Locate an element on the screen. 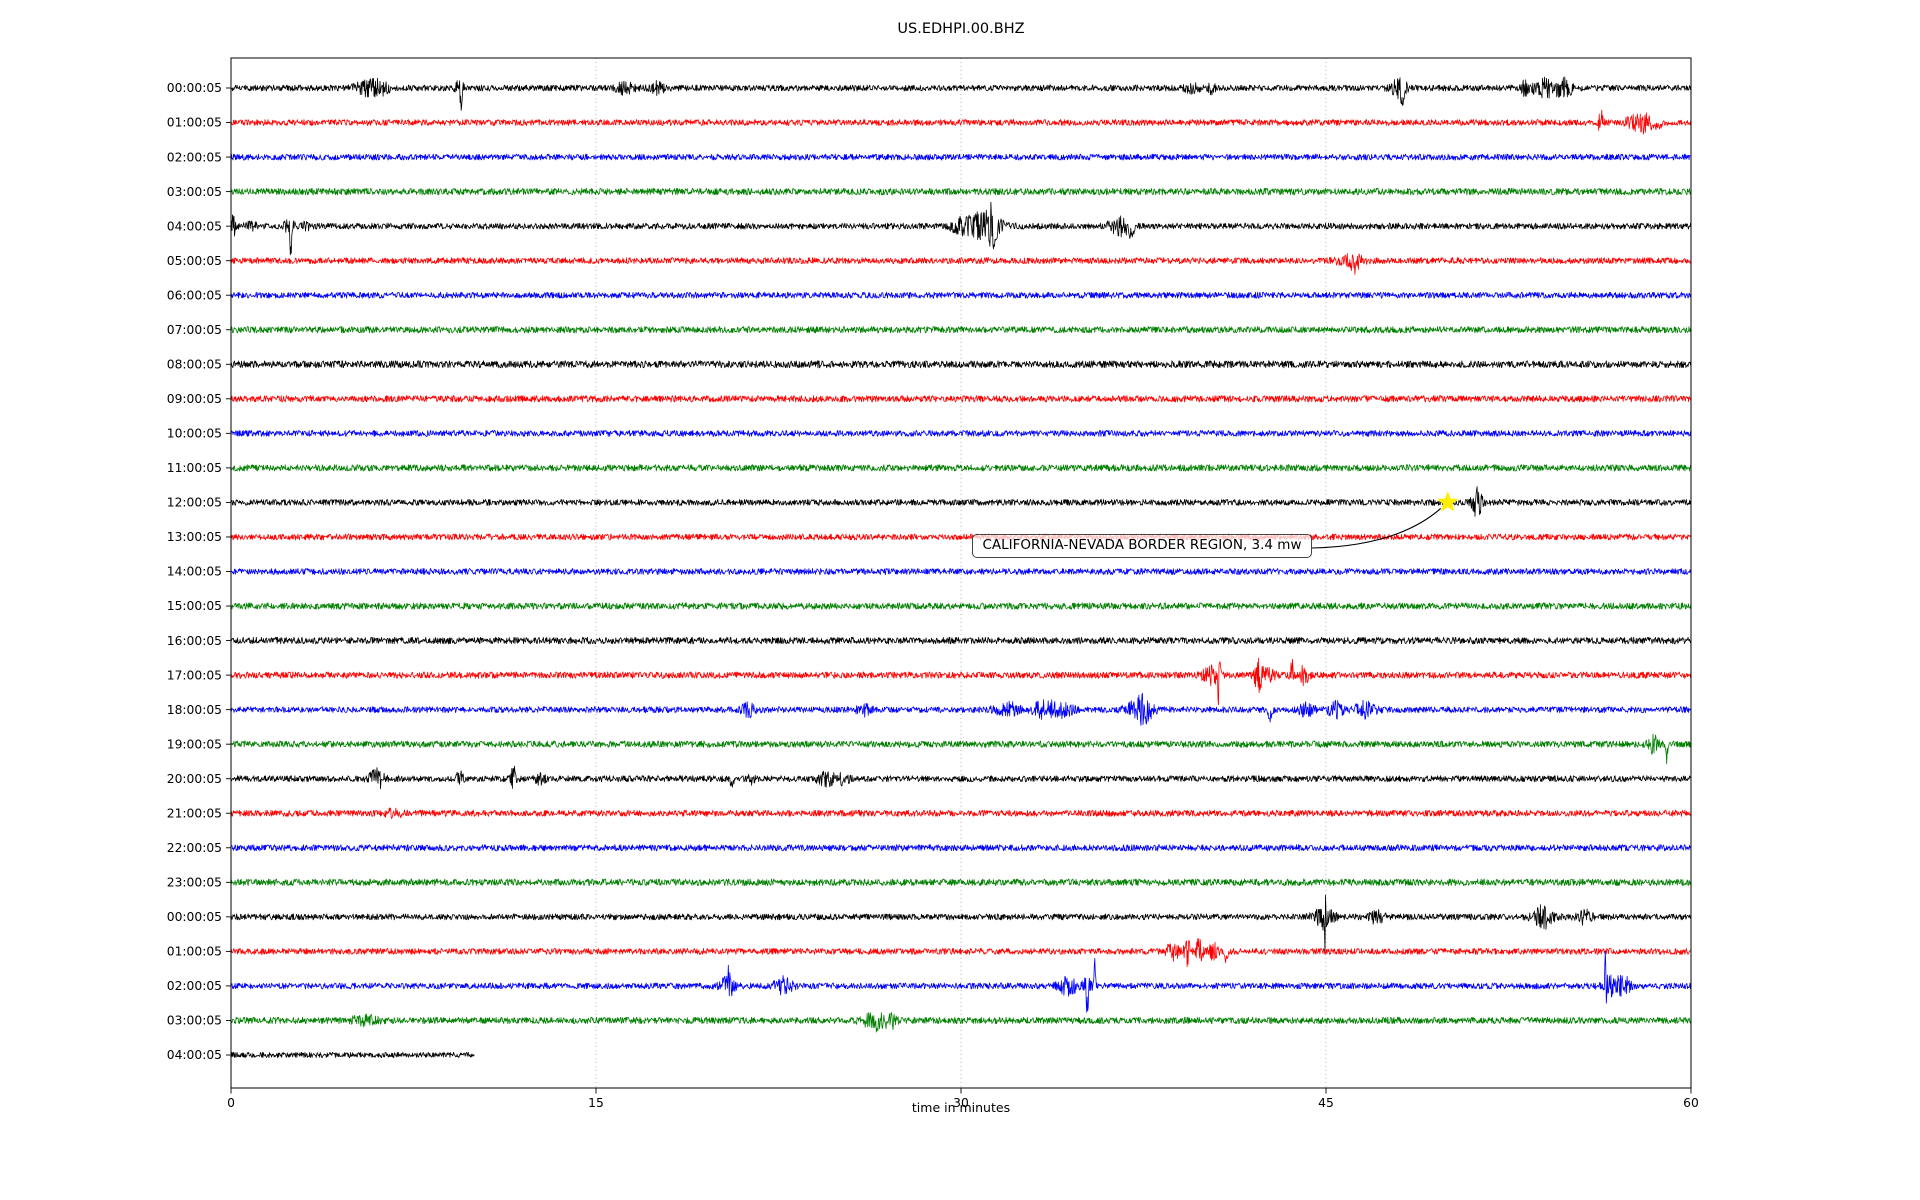  y-tick-label-15: 15:00:05 is located at coordinates (194, 606).